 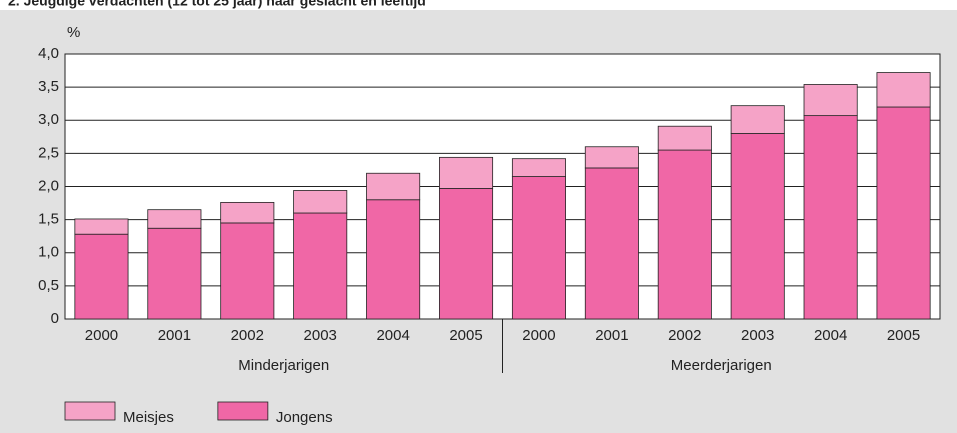 I want to click on group-label: Minderjarigen, so click(x=283, y=365).